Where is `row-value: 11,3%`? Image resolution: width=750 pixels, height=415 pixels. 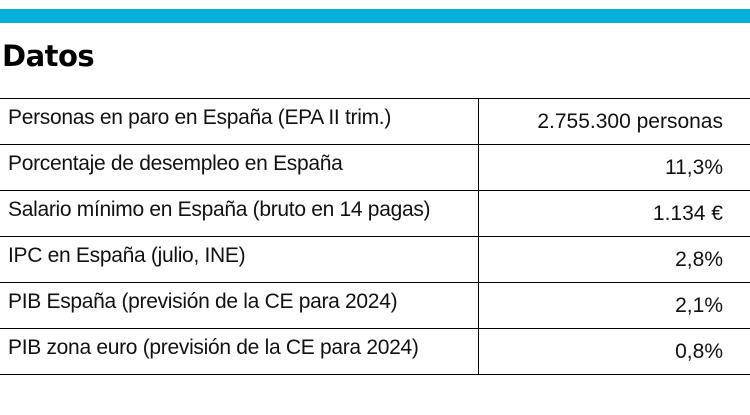 row-value: 11,3% is located at coordinates (614, 167).